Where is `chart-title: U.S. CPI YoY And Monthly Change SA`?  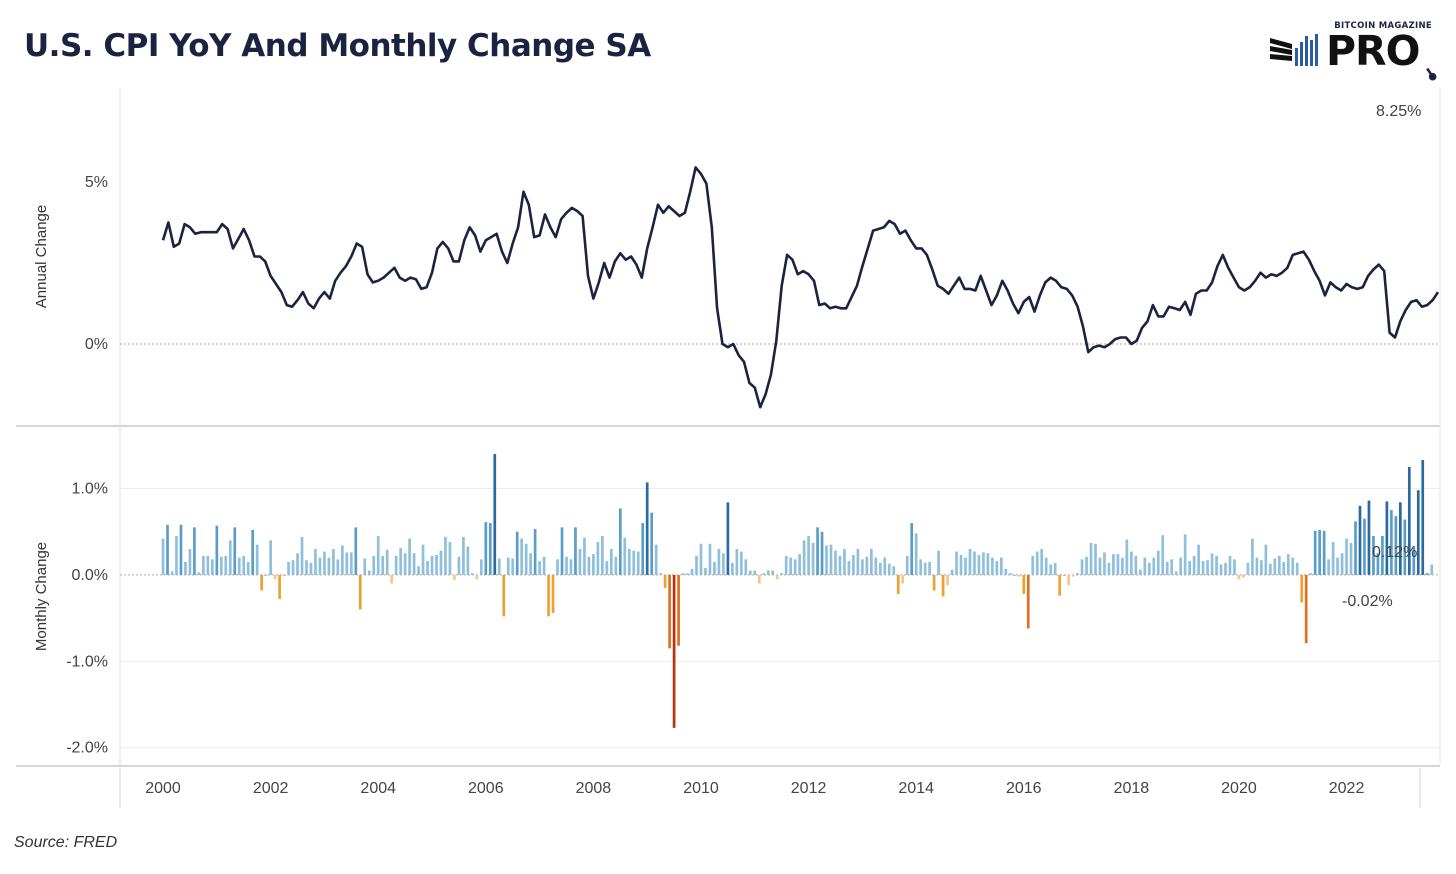
chart-title: U.S. CPI YoY And Monthly Change SA is located at coordinates (337, 46).